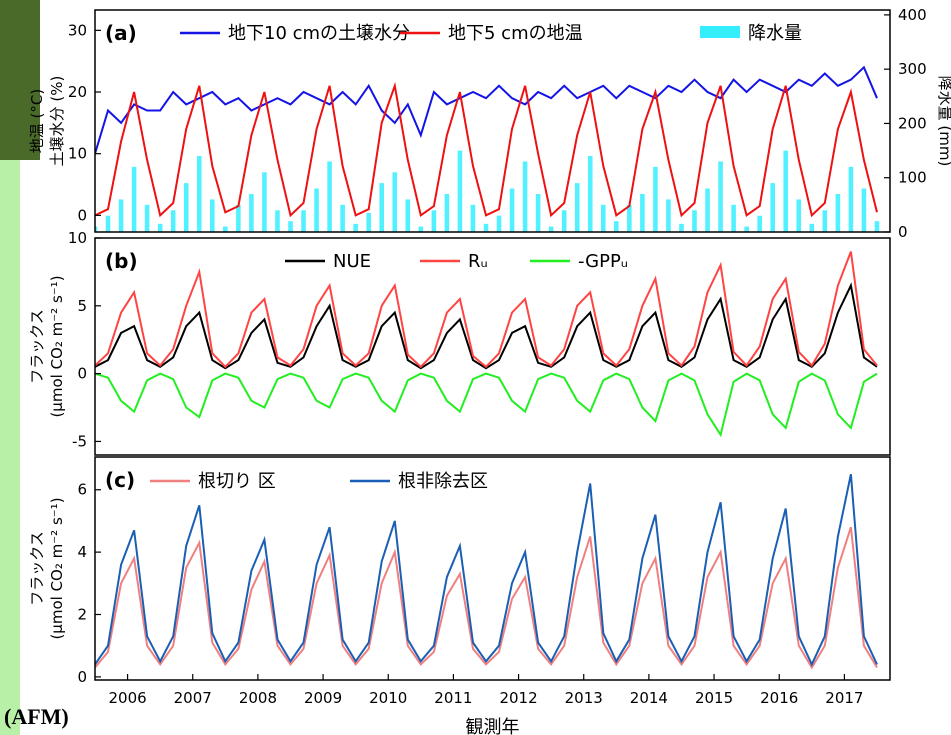 The width and height of the screenshot is (951, 735). Describe the element at coordinates (121, 33) in the screenshot. I see `panel-label: (a)` at that location.